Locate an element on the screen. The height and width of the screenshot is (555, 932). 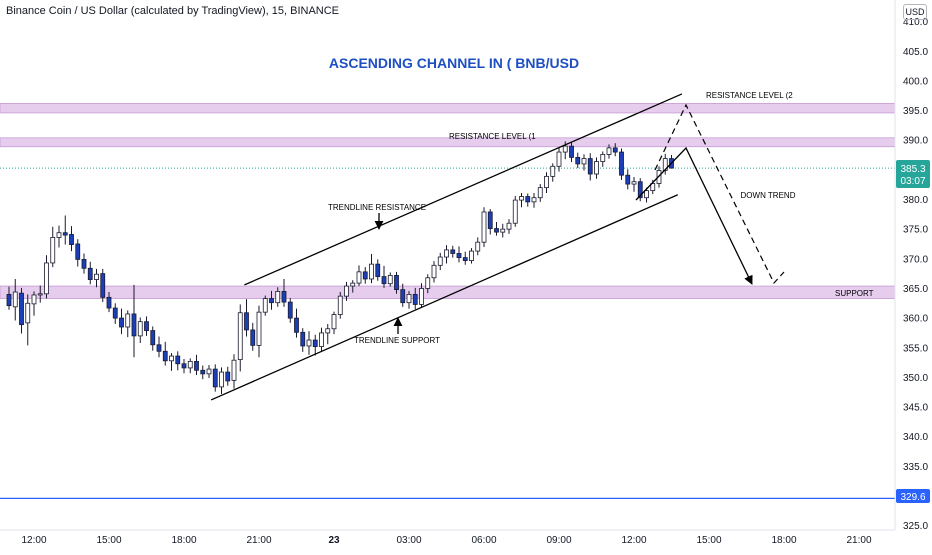
y-tick-label: 395.0 is located at coordinates (915, 111).